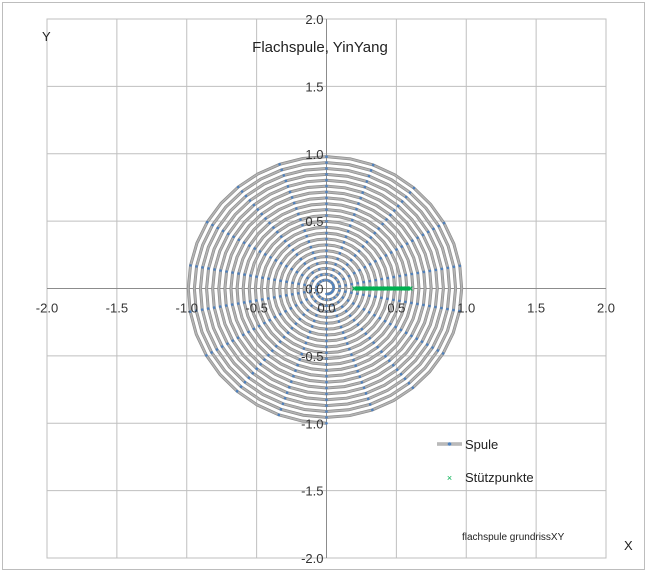 Image resolution: width=649 pixels, height=574 pixels. Describe the element at coordinates (467, 444) in the screenshot. I see `legend-item-spule: Spule` at that location.